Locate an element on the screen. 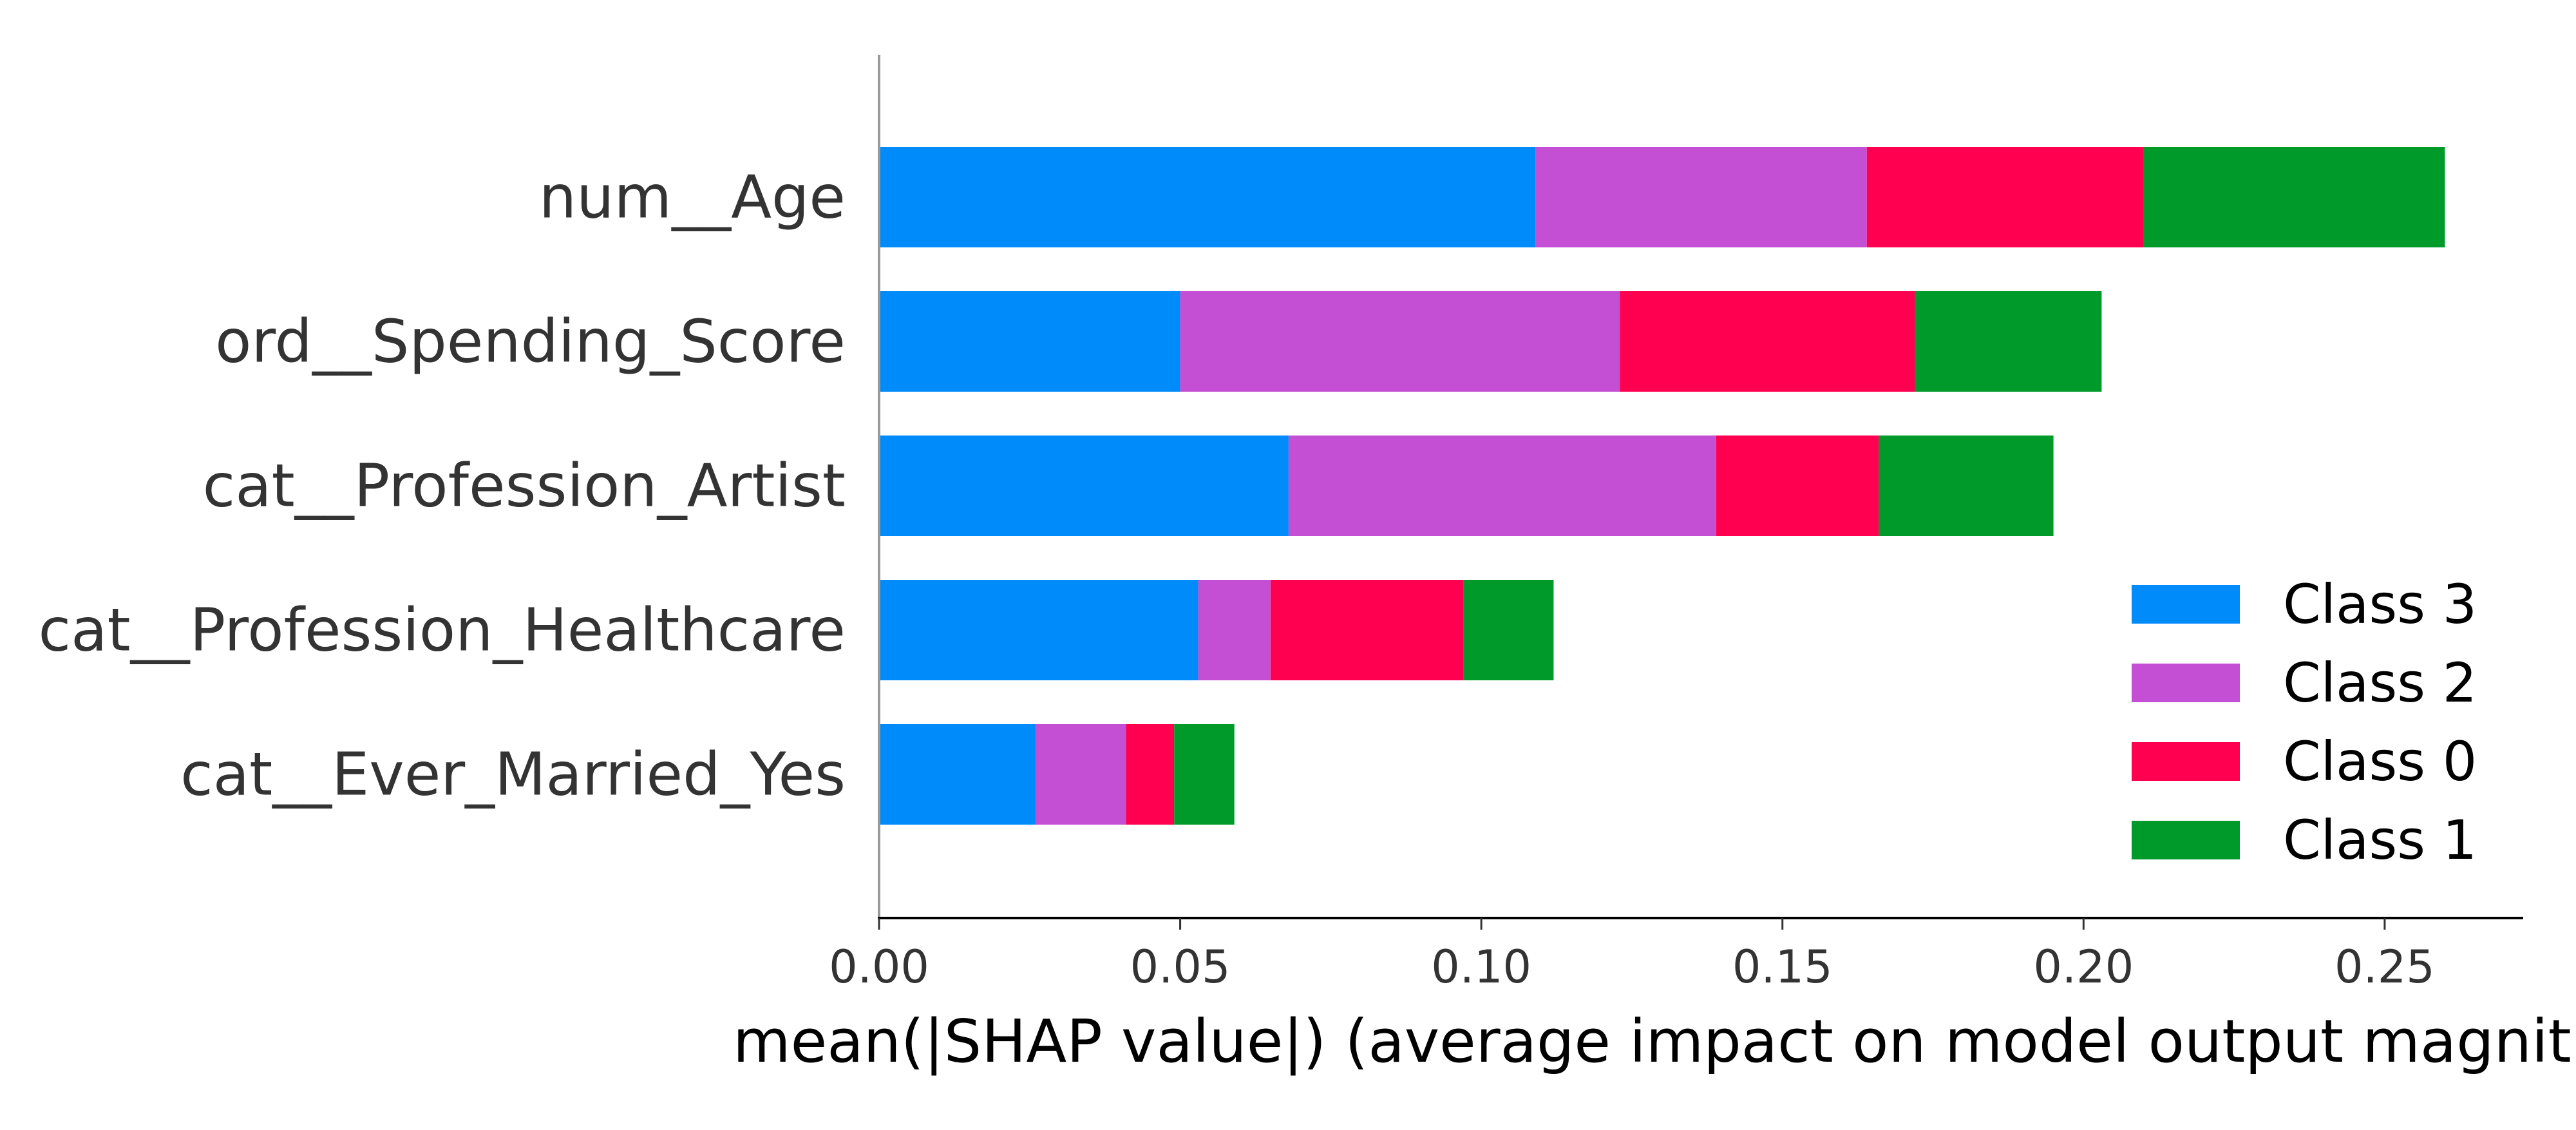 Image resolution: width=2576 pixels, height=1130 pixels. x-tick-label-0-25: 0.25 is located at coordinates (2384, 967).